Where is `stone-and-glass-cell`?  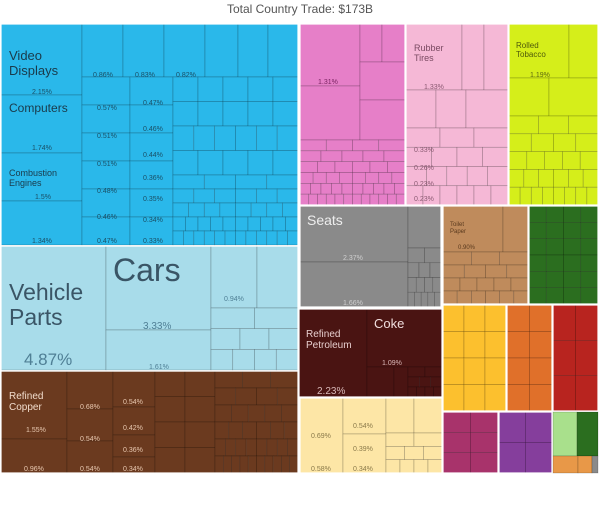 stone-and-glass-cell is located at coordinates (518, 345).